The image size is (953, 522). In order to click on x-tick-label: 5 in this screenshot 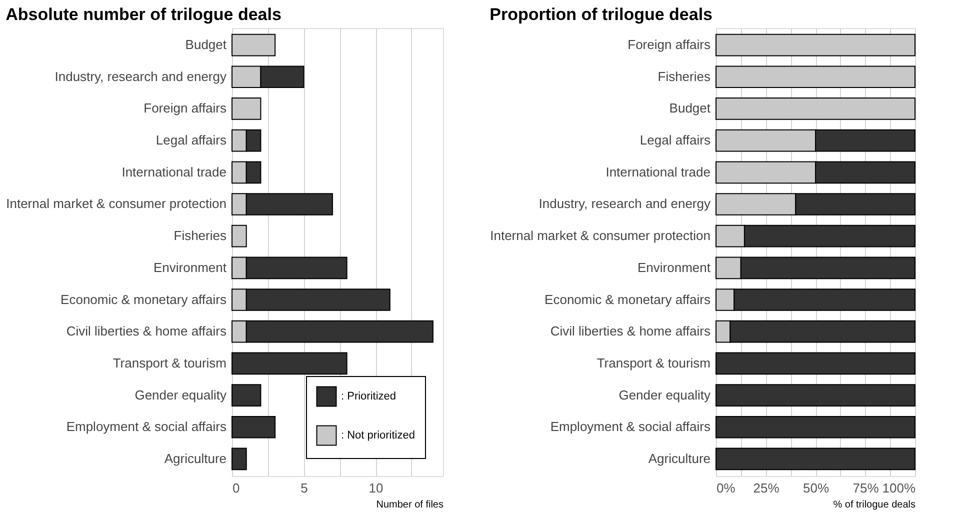, I will do `click(304, 488)`.